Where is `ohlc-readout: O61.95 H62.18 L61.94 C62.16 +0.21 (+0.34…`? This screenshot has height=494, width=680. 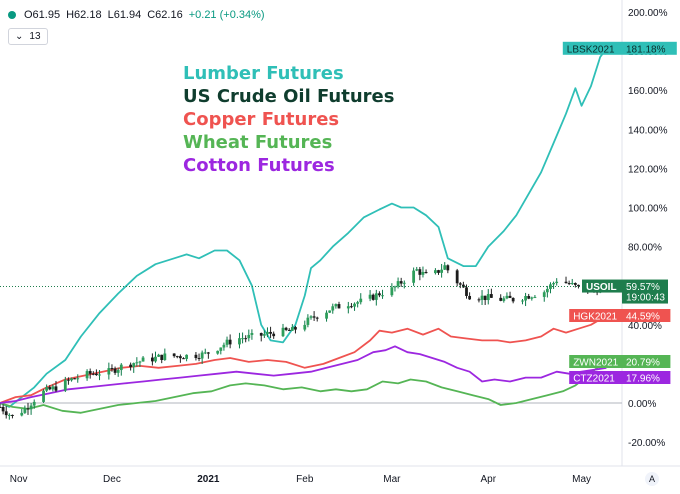
ohlc-readout: O61.95 H62.18 L61.94 C62.16 +0.21 (+0.34… is located at coordinates (136, 15).